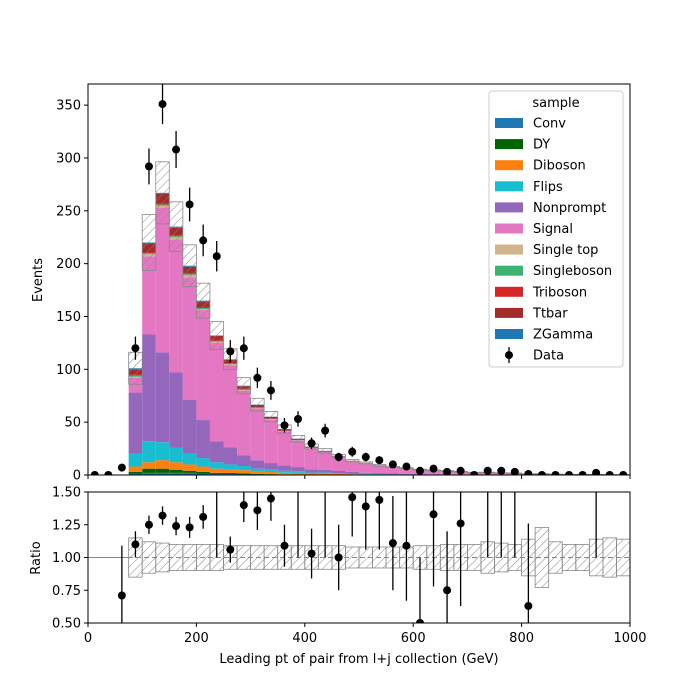  What do you see at coordinates (68, 317) in the screenshot?
I see `y-tick-label: 150` at bounding box center [68, 317].